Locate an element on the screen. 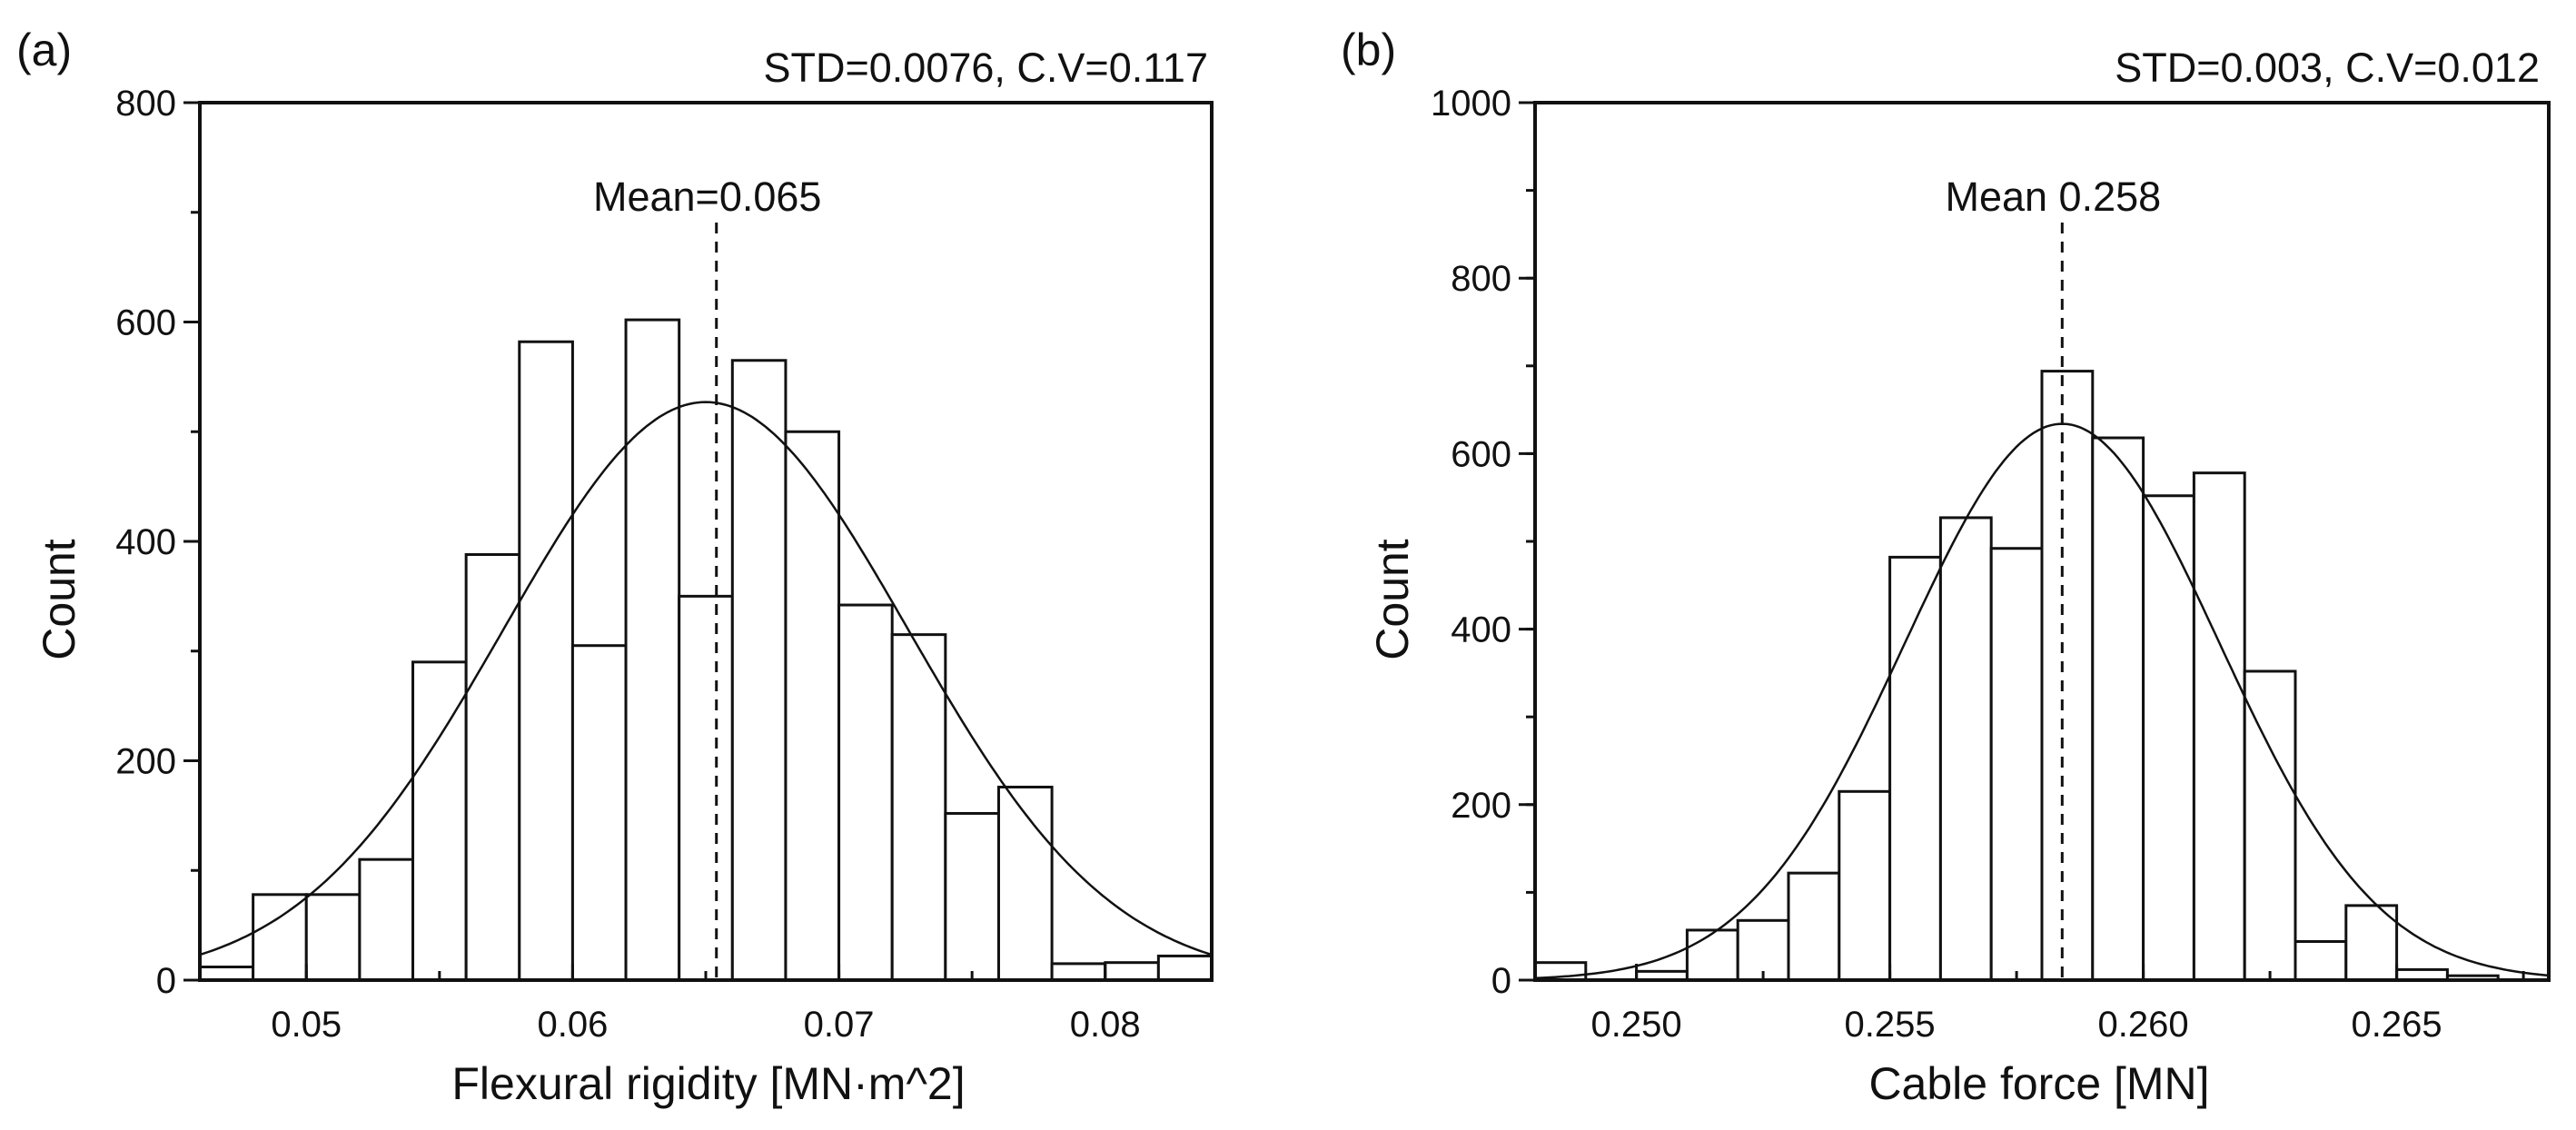 The height and width of the screenshot is (1130, 2576). mean-label-b: Mean 0.258 is located at coordinates (2053, 197).